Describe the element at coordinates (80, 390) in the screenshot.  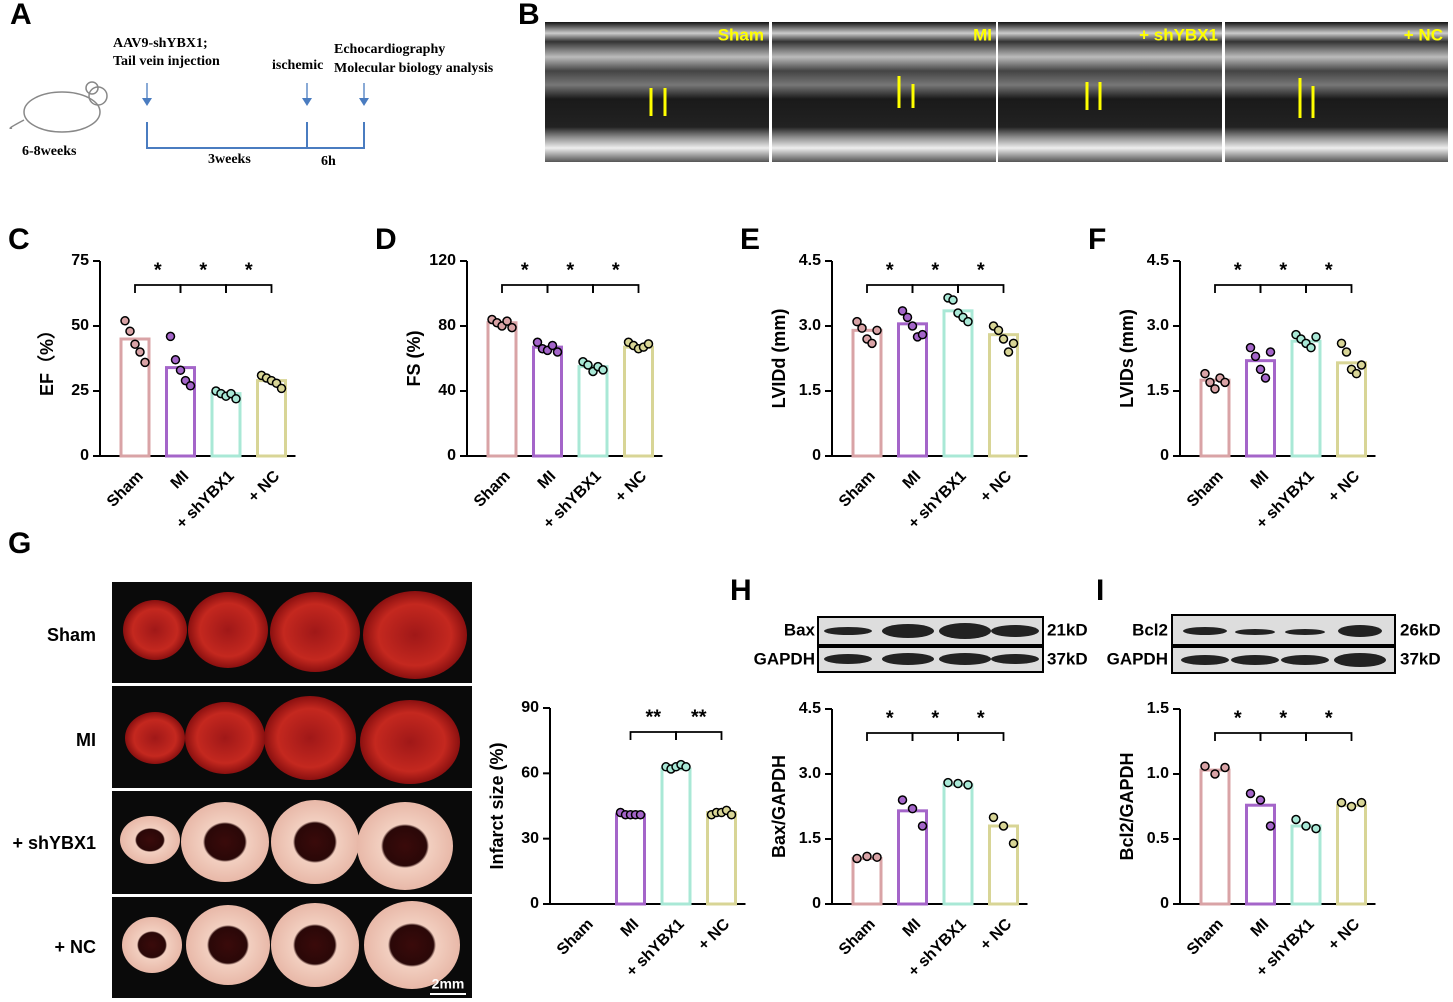
I see `y-tick-label: 25` at that location.